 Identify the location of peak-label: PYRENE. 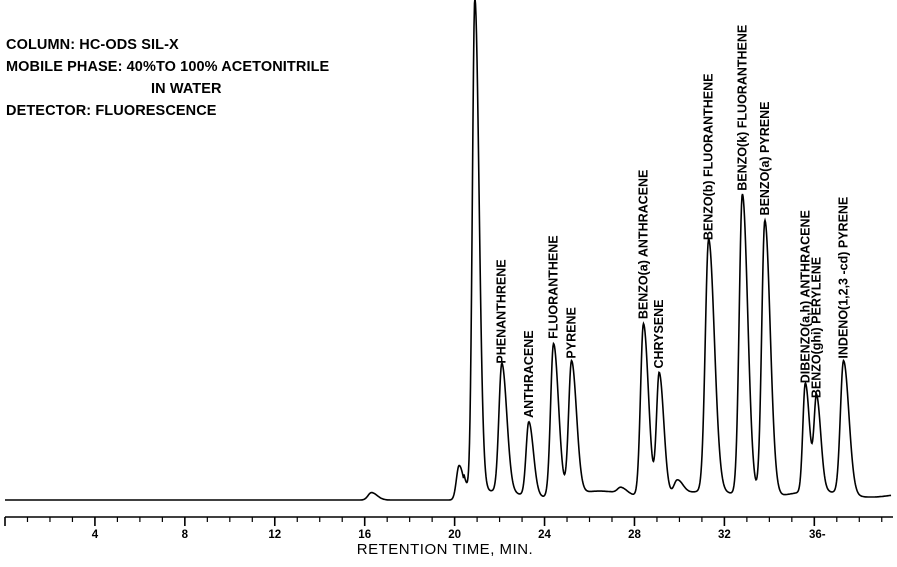
(572, 332).